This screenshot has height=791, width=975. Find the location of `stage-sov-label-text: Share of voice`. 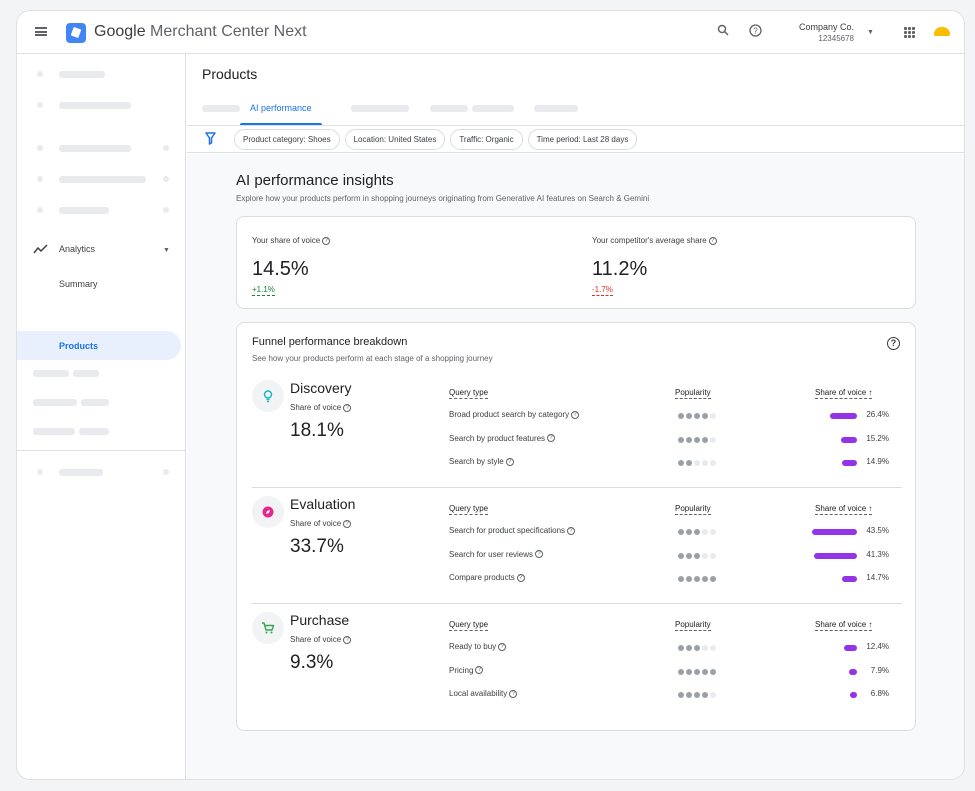

stage-sov-label-text: Share of voice is located at coordinates (316, 639).